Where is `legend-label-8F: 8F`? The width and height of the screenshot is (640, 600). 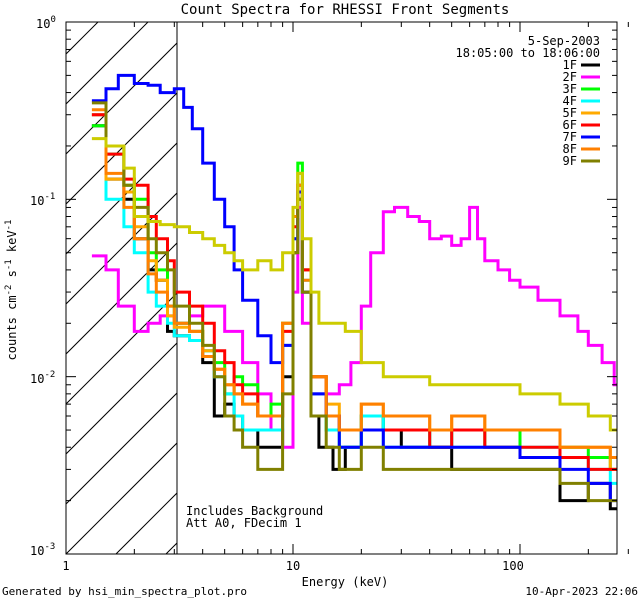 legend-label-8F: 8F is located at coordinates (570, 149).